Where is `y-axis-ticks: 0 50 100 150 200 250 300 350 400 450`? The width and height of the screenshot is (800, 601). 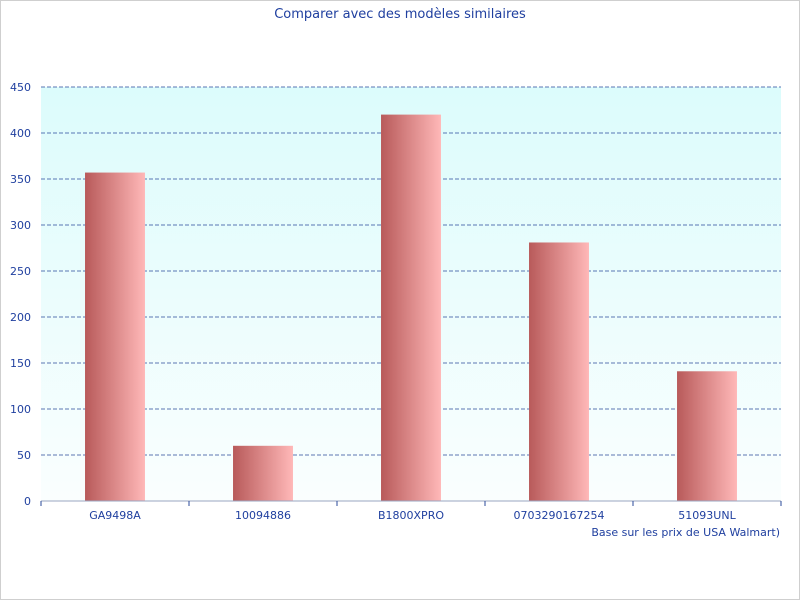
y-axis-ticks: 0 50 100 150 200 250 300 350 400 450 is located at coordinates (20, 294).